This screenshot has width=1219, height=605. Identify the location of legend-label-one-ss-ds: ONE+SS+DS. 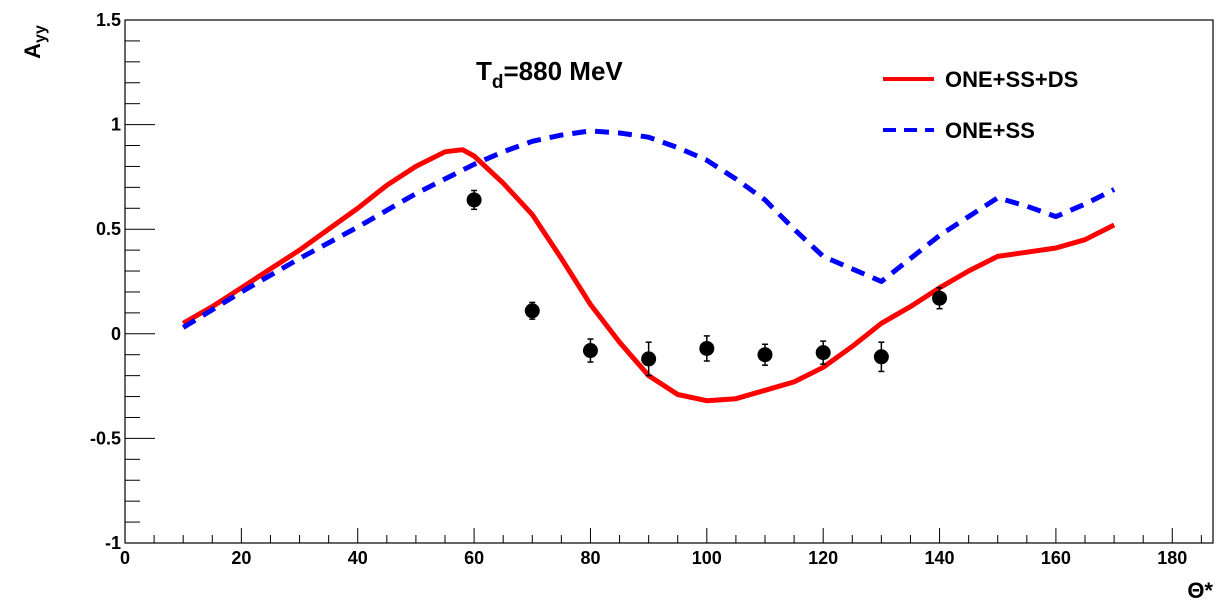
(1011, 79).